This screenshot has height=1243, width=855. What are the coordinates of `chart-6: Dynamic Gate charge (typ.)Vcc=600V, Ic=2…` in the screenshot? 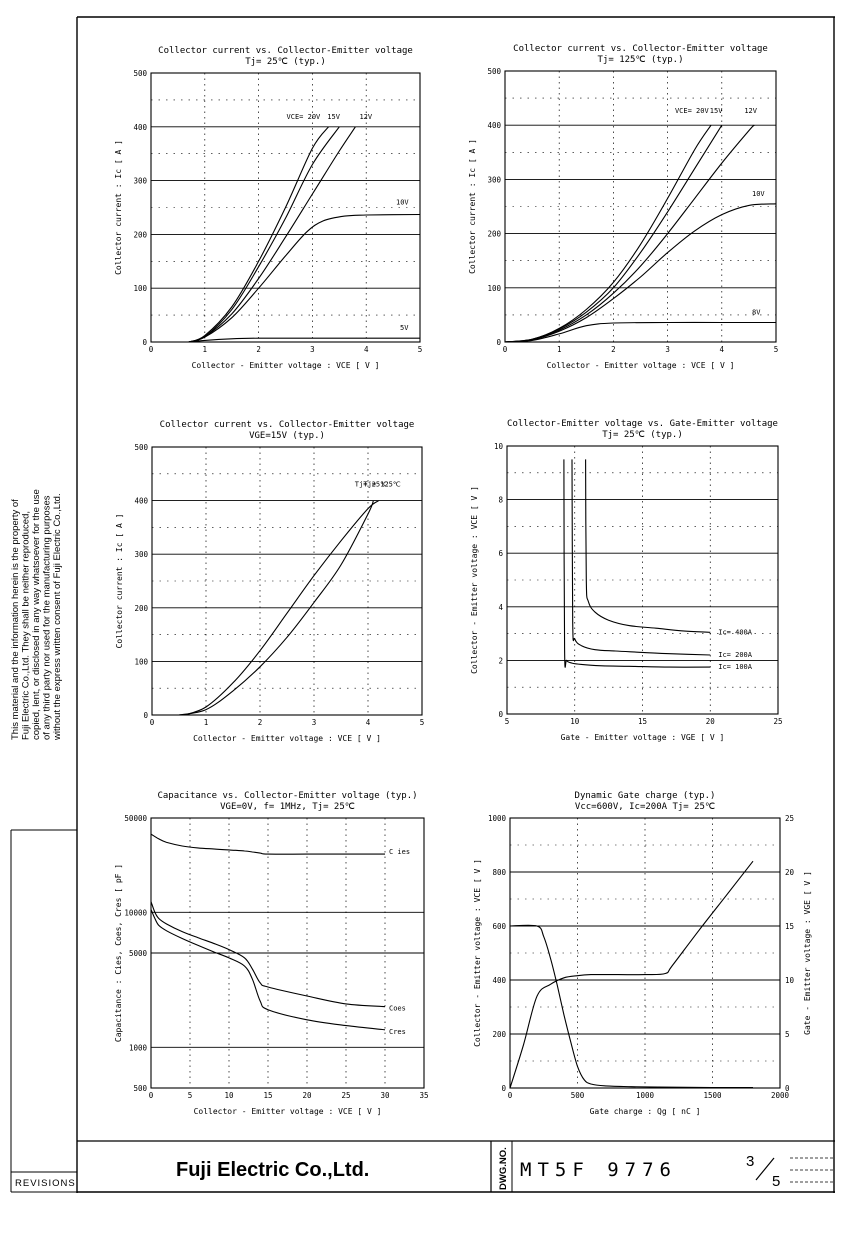 It's located at (642, 953).